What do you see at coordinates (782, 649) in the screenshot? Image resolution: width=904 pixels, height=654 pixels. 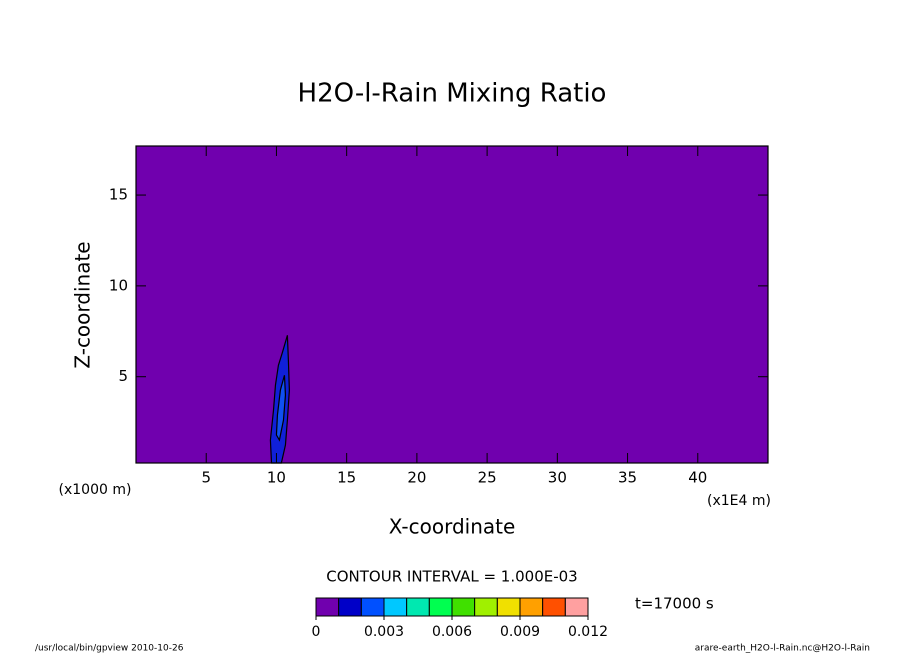 I see `footer-right: arare-earth_H2O-l-Rain.nc@H2O-l-Rain` at bounding box center [782, 649].